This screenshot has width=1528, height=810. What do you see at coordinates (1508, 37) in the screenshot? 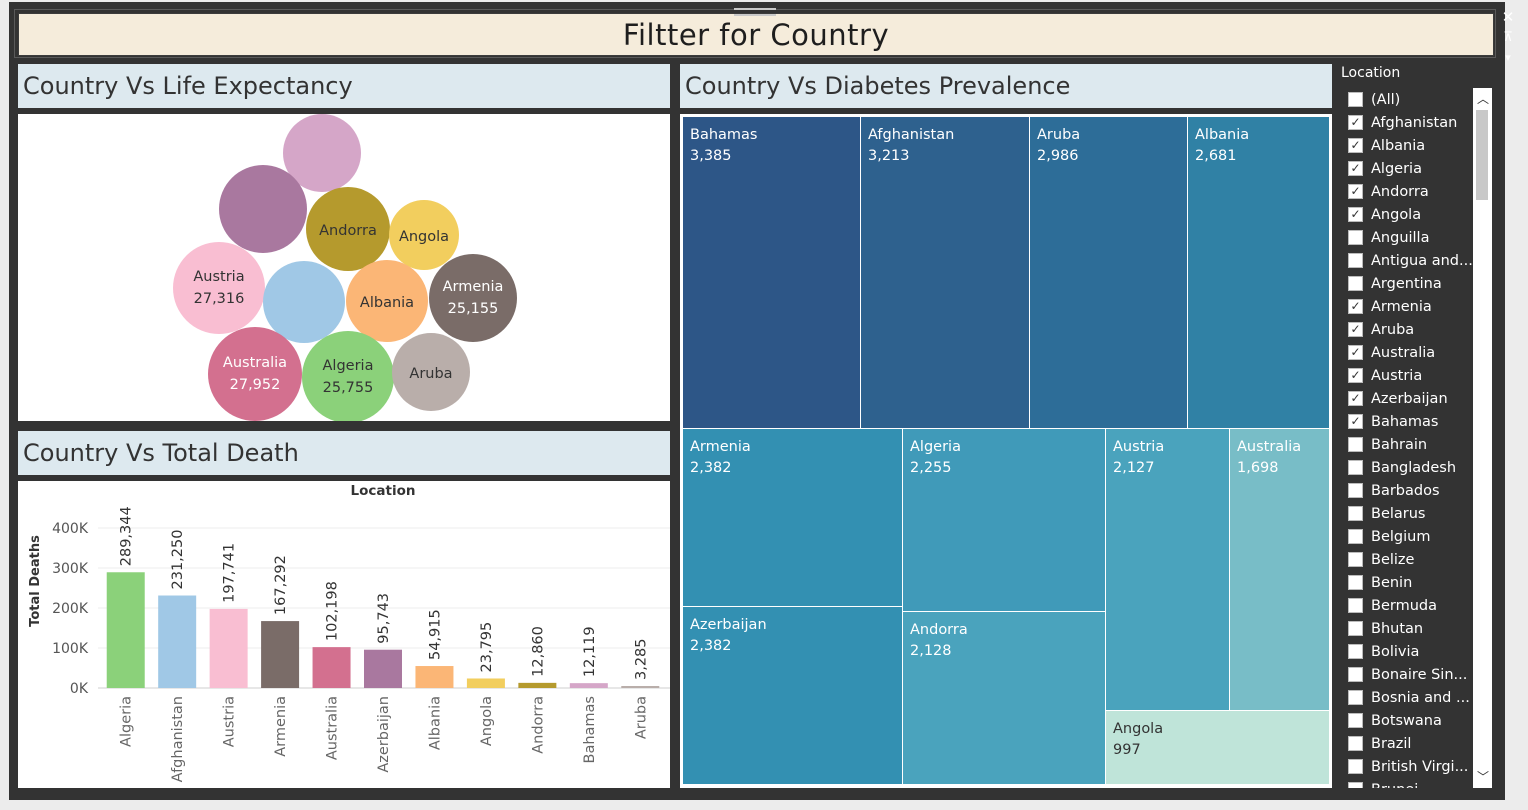
I see `pin-icon: ⊼` at bounding box center [1508, 37].